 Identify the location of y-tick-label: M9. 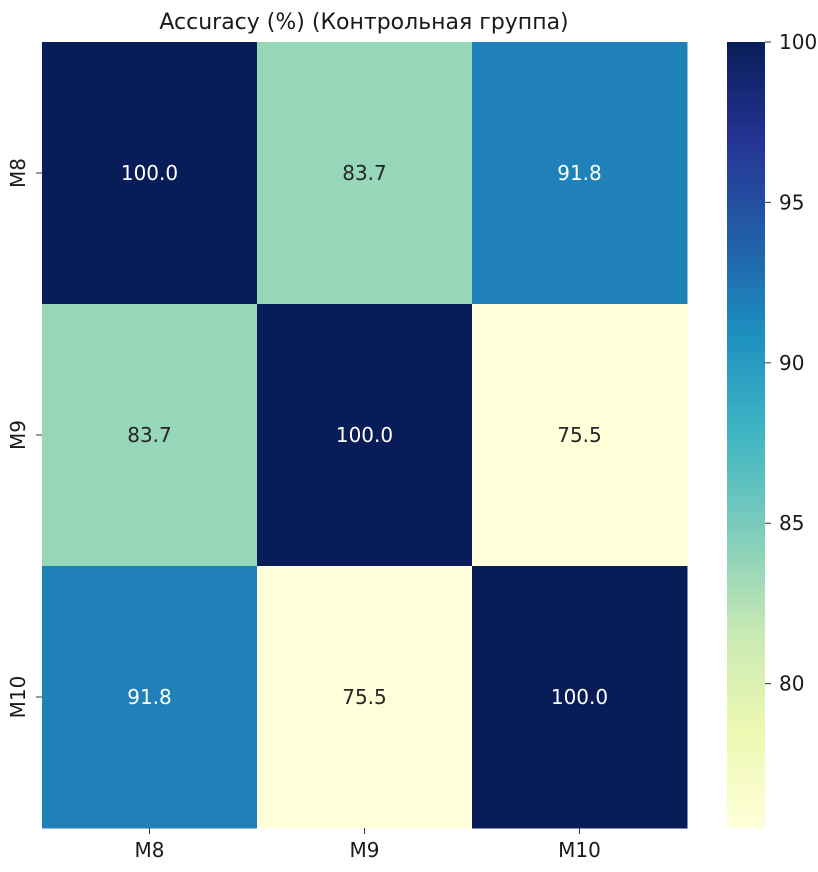
(18, 435).